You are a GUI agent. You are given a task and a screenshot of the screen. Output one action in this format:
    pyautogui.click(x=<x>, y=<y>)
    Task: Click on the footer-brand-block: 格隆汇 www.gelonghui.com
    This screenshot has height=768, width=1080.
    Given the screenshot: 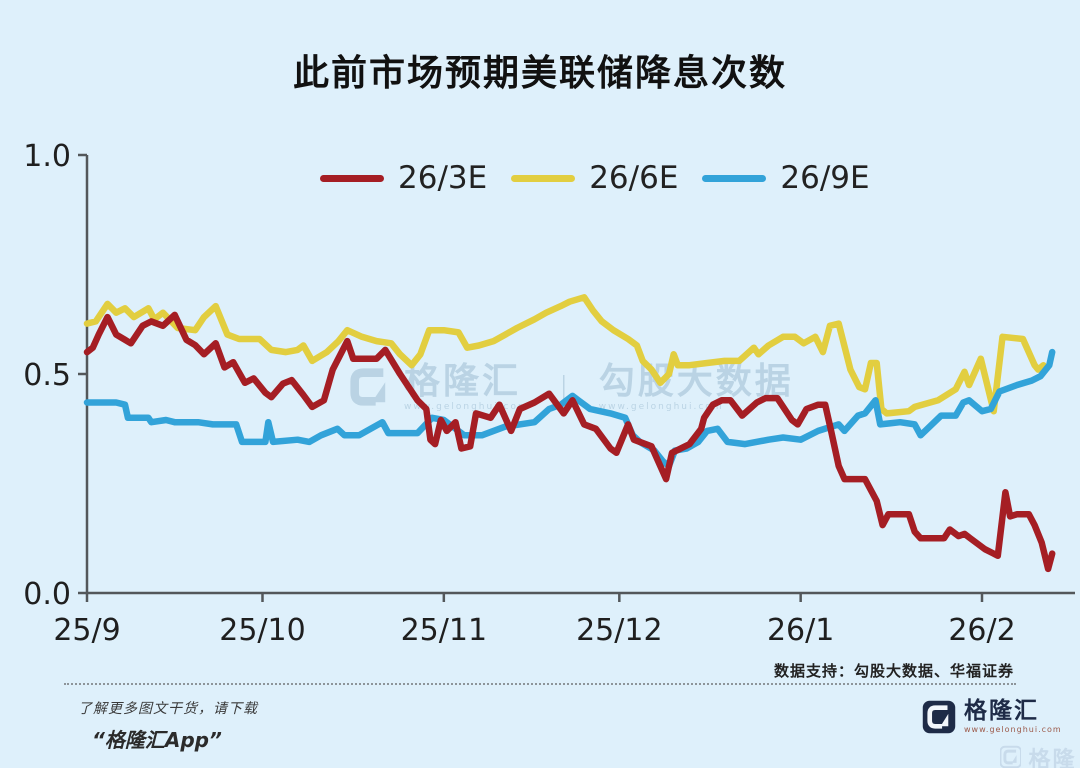 What is the action you would take?
    pyautogui.click(x=1013, y=717)
    